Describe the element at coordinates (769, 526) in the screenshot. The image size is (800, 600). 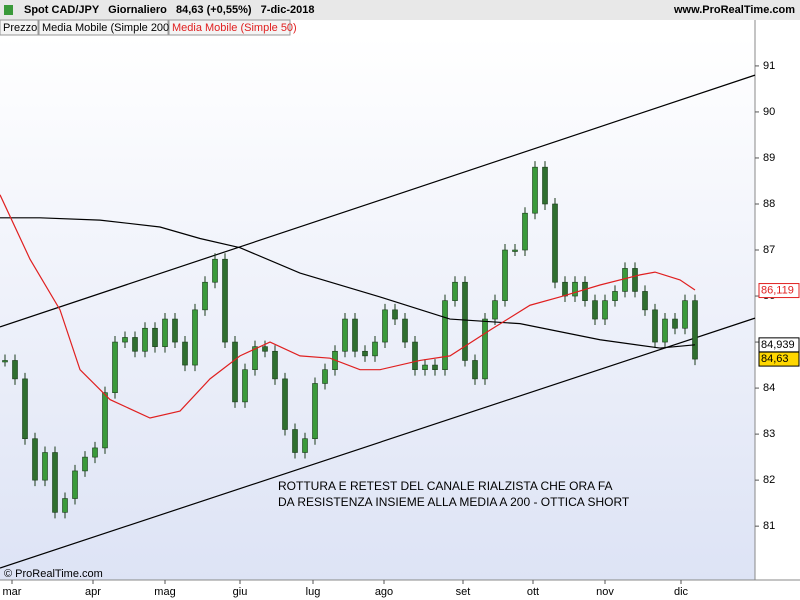
I see `y-tick-label: 81` at that location.